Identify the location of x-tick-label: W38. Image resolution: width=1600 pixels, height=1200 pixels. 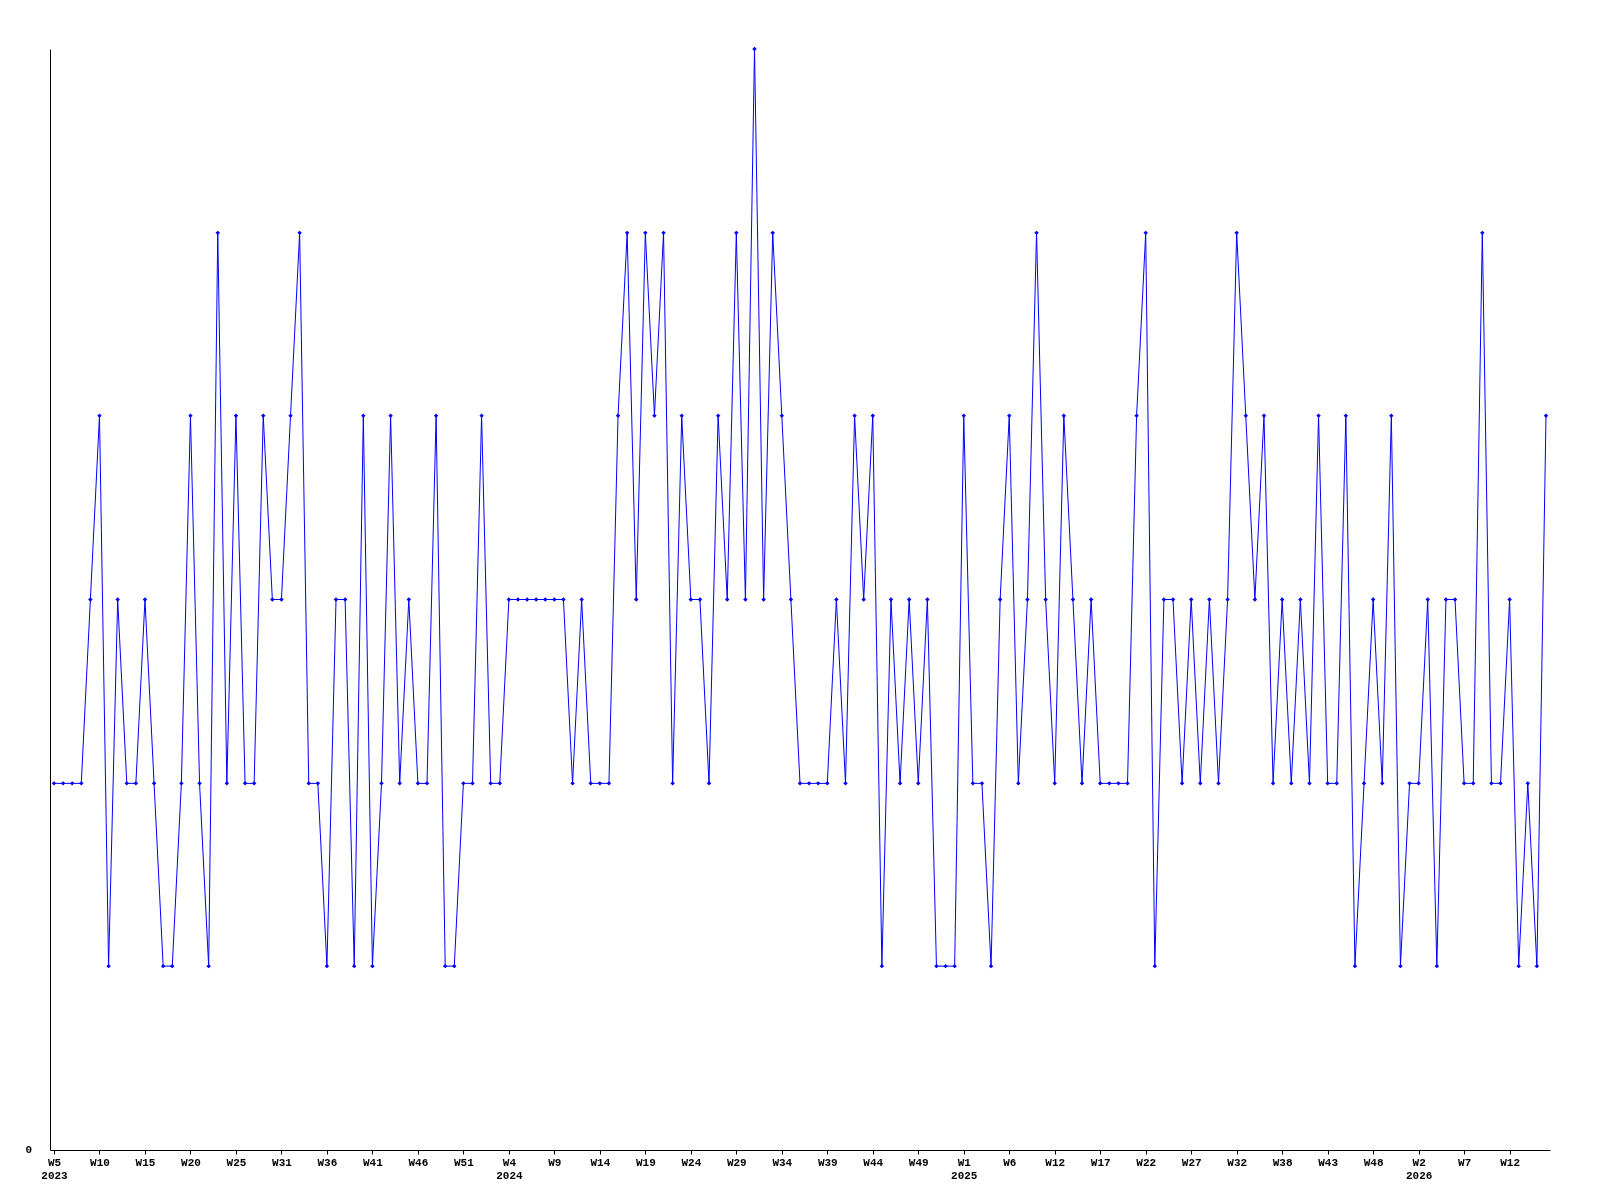
(1282, 1162).